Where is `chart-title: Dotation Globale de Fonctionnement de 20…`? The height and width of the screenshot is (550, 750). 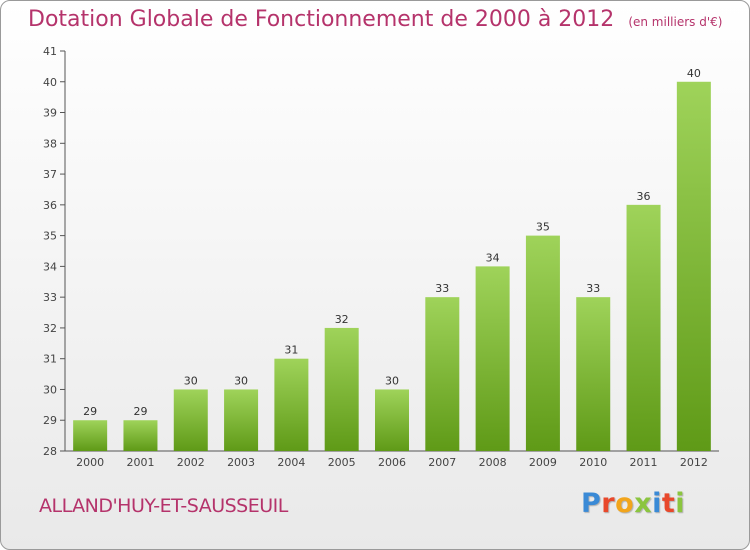 chart-title: Dotation Globale de Fonctionnement de 20… is located at coordinates (375, 19).